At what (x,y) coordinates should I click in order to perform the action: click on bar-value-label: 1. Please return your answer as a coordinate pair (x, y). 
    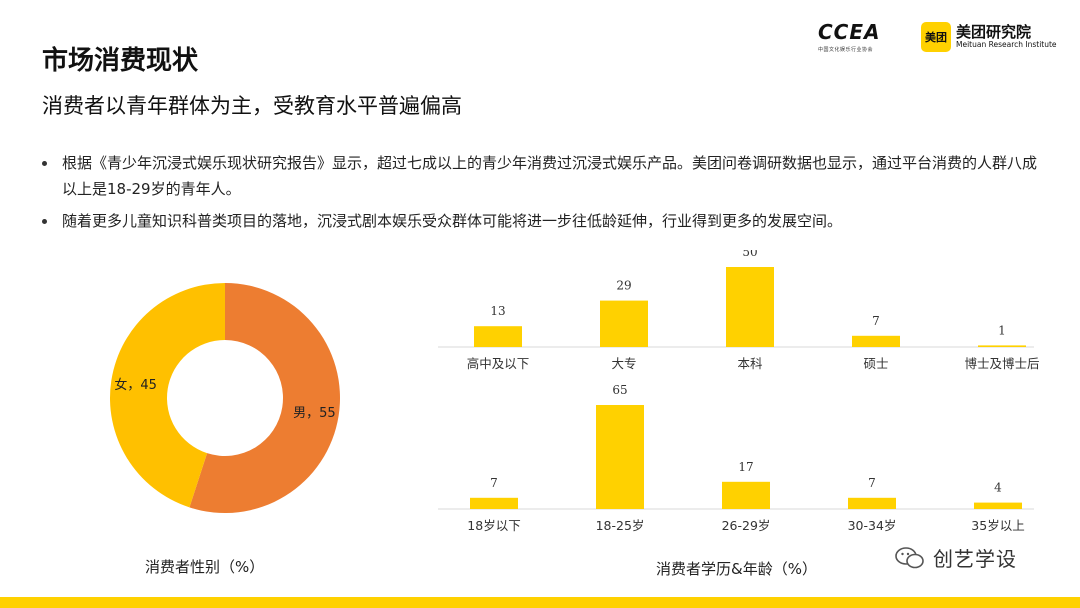
    Looking at the image, I should click on (1002, 330).